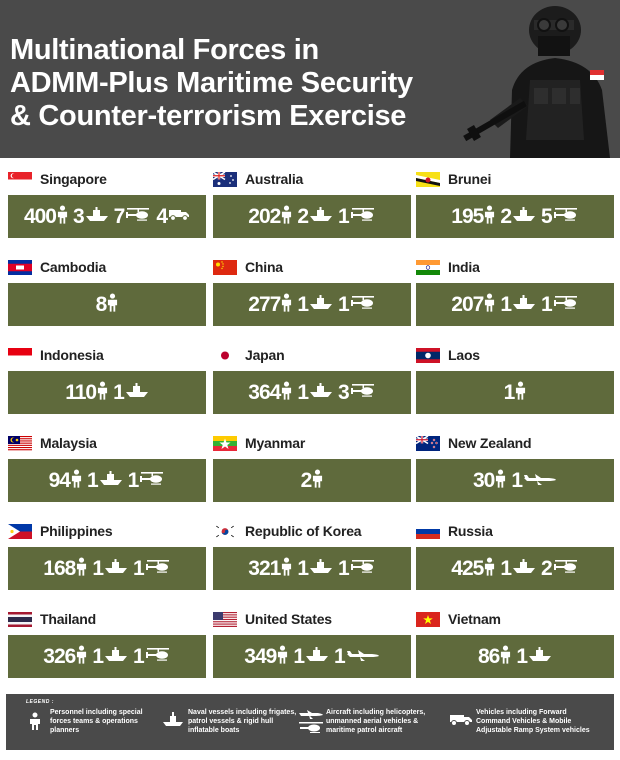 This screenshot has height=760, width=620. I want to click on country-header: India, so click(448, 267).